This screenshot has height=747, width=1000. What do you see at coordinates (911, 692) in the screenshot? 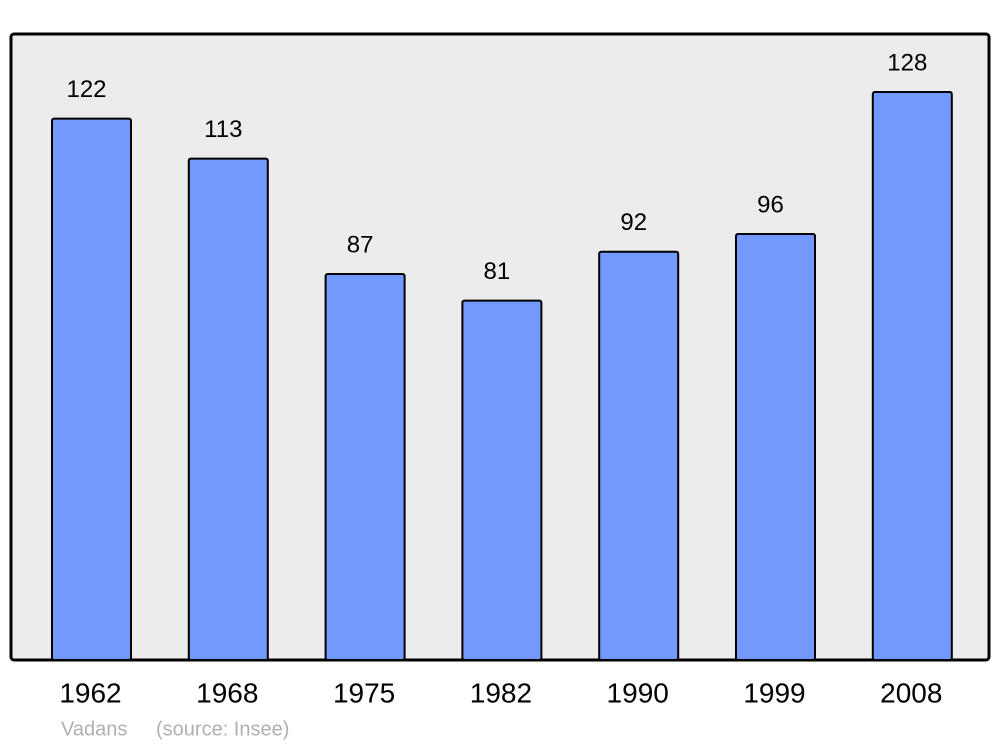
I see `x-tick-label: 2008` at bounding box center [911, 692].